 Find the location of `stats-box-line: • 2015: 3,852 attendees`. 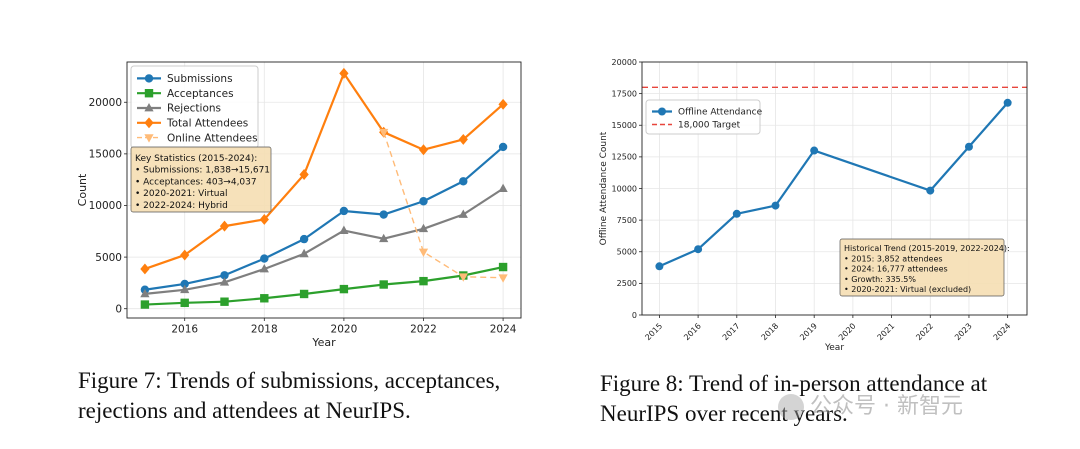

stats-box-line: • 2015: 3,852 attendees is located at coordinates (893, 258).